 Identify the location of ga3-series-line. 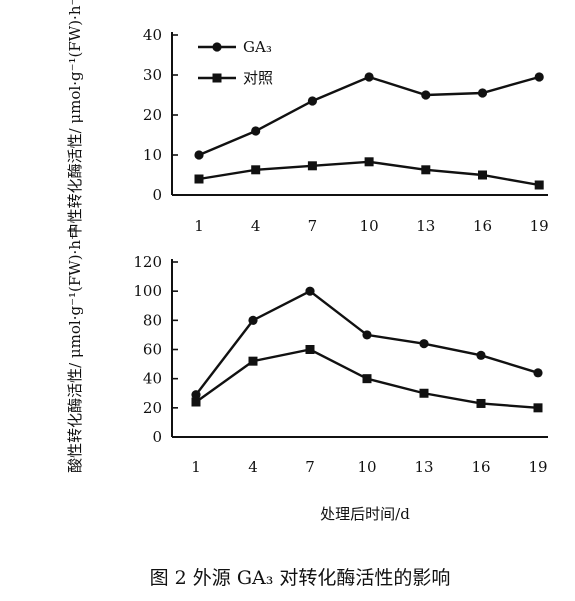
(369, 116).